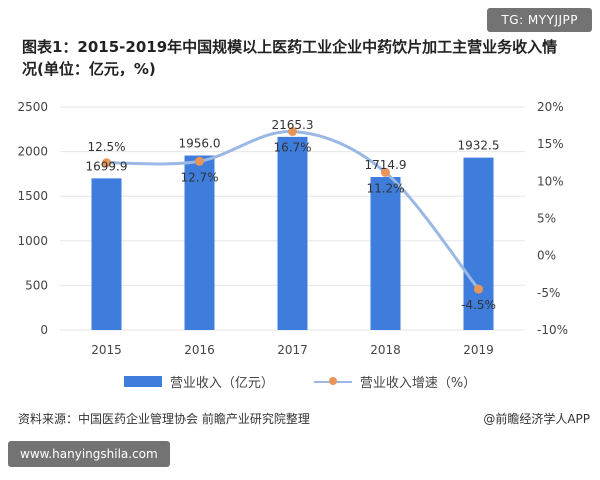  Describe the element at coordinates (550, 144) in the screenshot. I see `y-right-tick-label: 15%` at that location.